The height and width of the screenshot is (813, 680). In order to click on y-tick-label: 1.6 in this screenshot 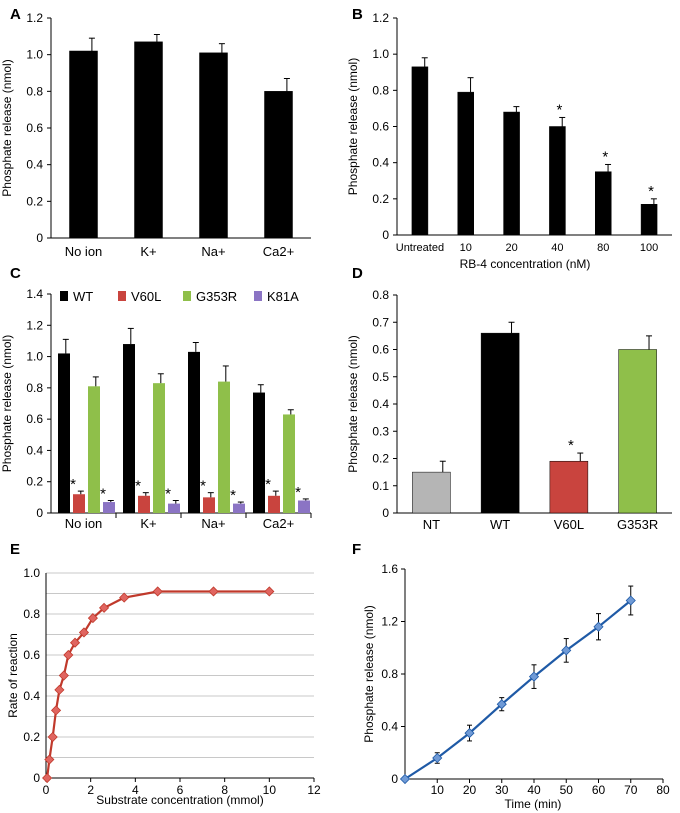, I will do `click(389, 569)`.